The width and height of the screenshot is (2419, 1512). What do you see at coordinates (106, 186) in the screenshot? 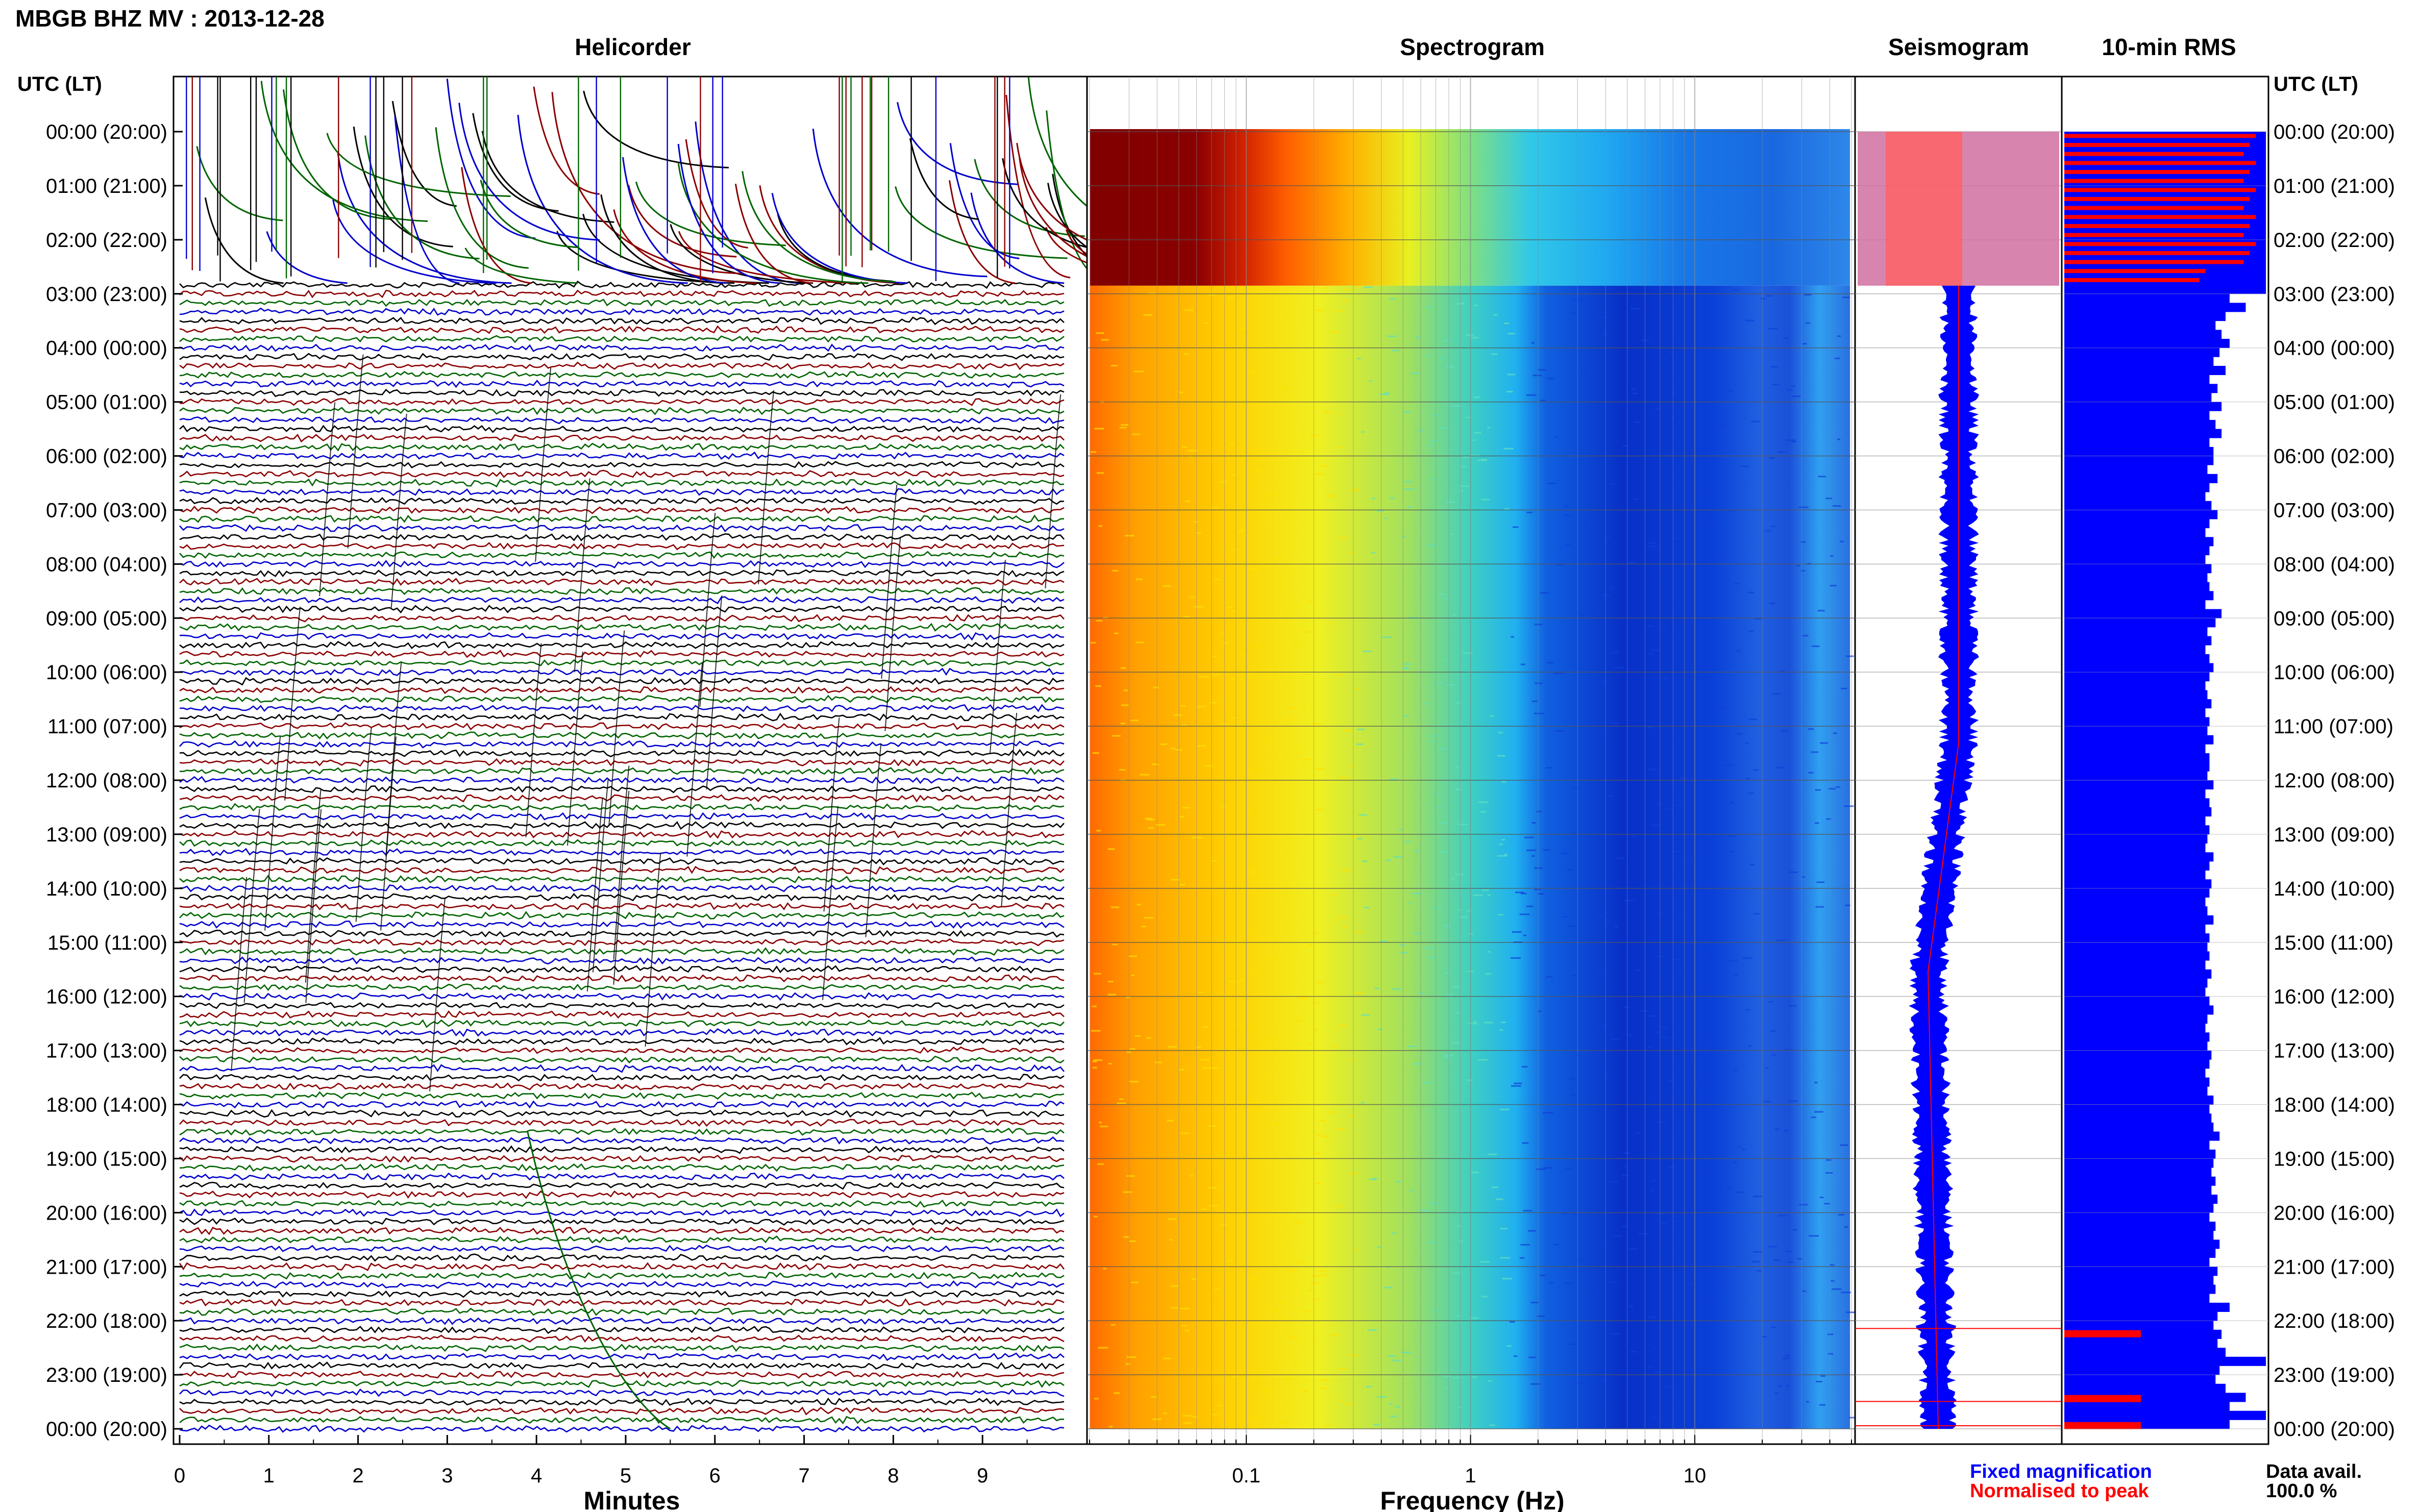
I see `time-label-left: 01:00 (21:00)` at bounding box center [106, 186].